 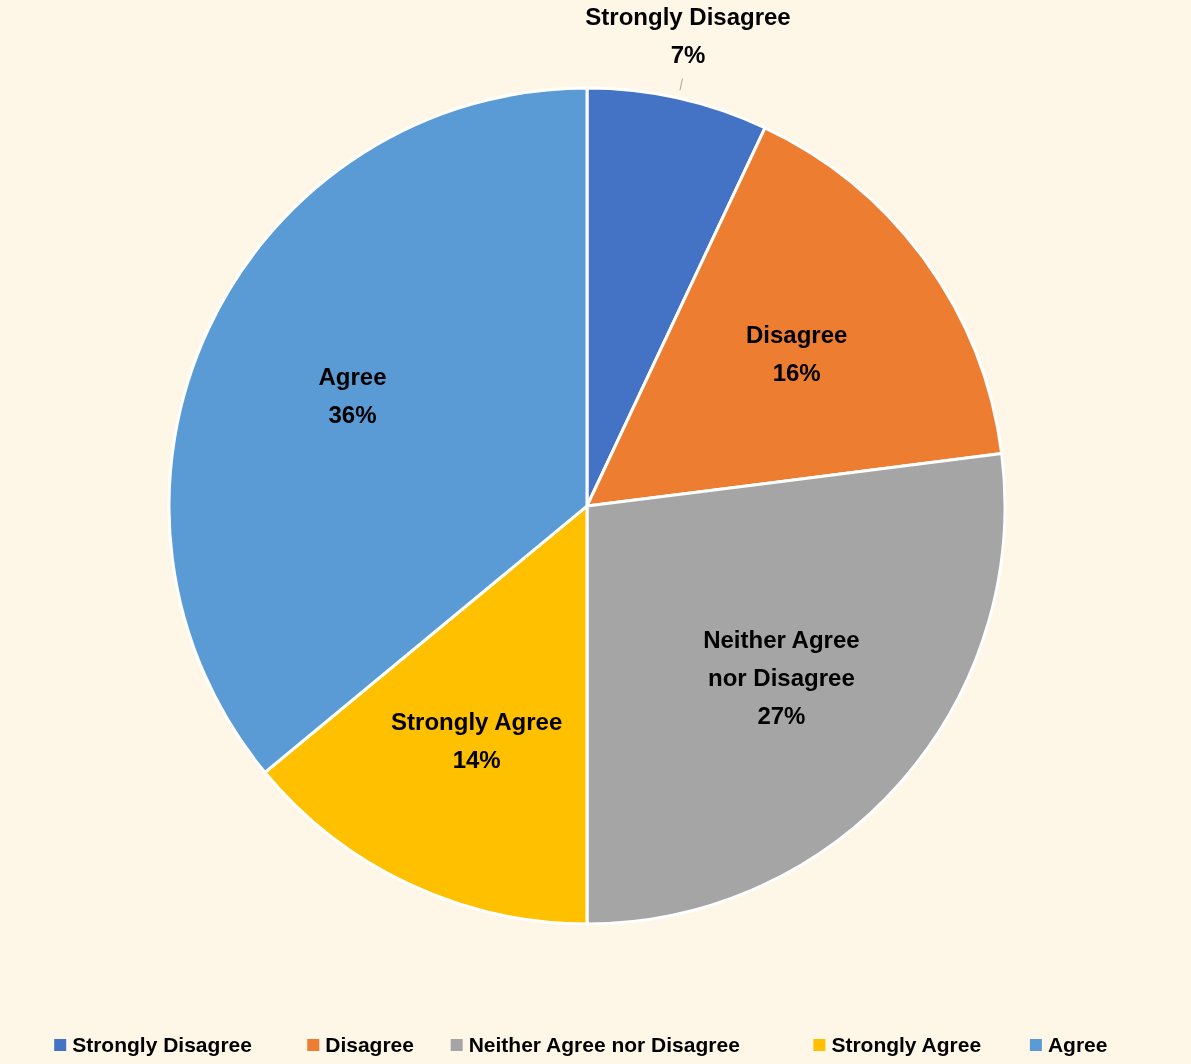 I want to click on slice-label: Agree, so click(x=352, y=377).